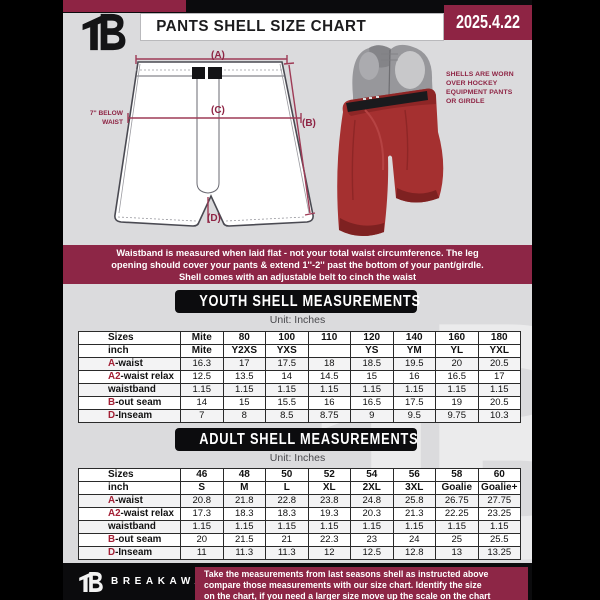 The image size is (600, 600). Describe the element at coordinates (371, 513) in the screenshot. I see `table-cell: 20.3` at that location.